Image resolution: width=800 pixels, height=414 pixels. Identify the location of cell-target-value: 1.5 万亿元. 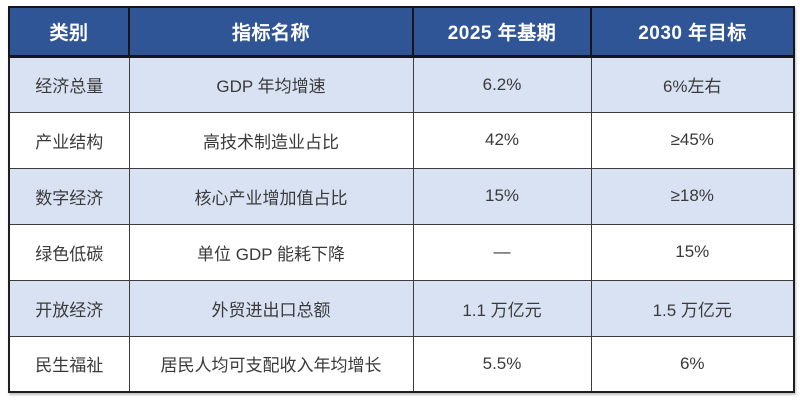
(692, 308).